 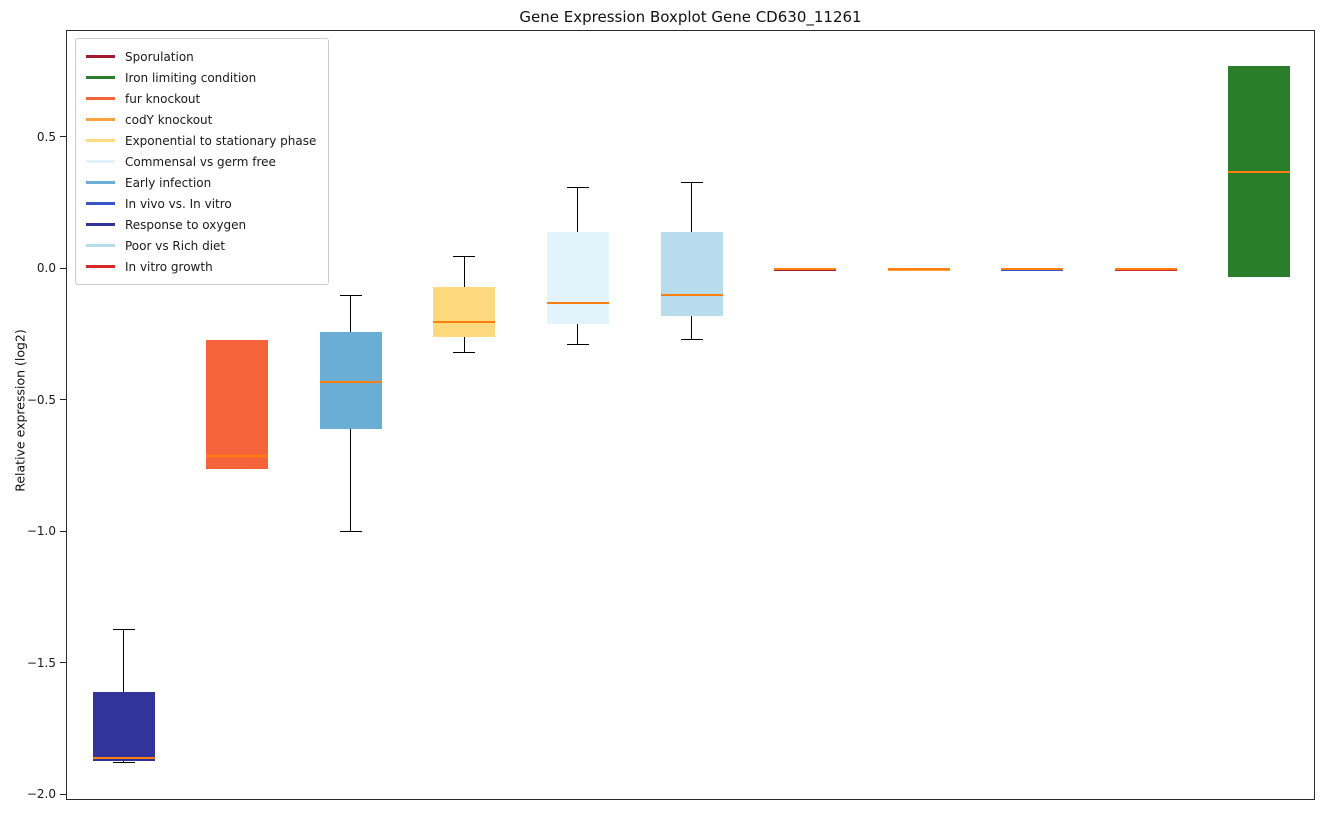 I want to click on legend-row: Commensal vs germ free, so click(x=201, y=161).